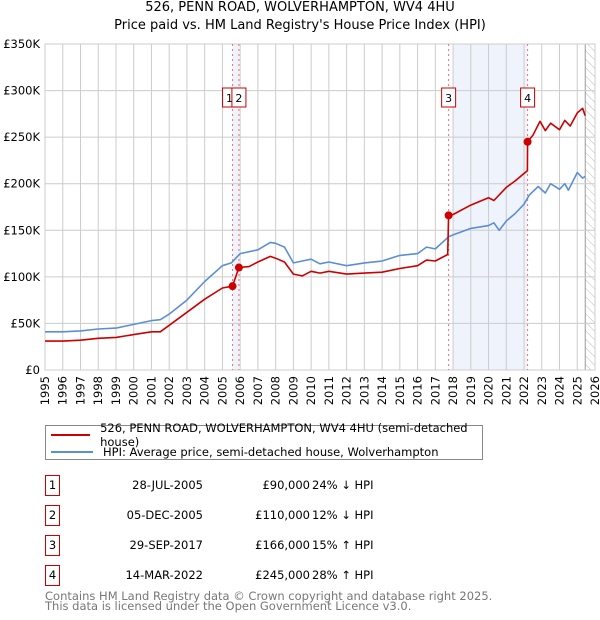  Describe the element at coordinates (400, 390) in the screenshot. I see `x-tick-label: 2015` at that location.